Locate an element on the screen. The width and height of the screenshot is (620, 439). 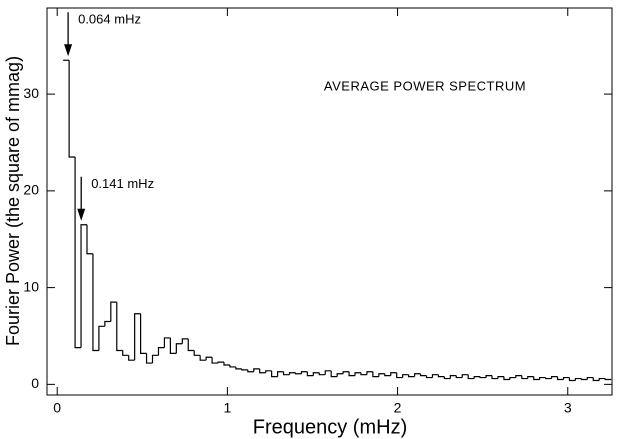
annotation-text: 0.064 mHz is located at coordinates (109, 19).